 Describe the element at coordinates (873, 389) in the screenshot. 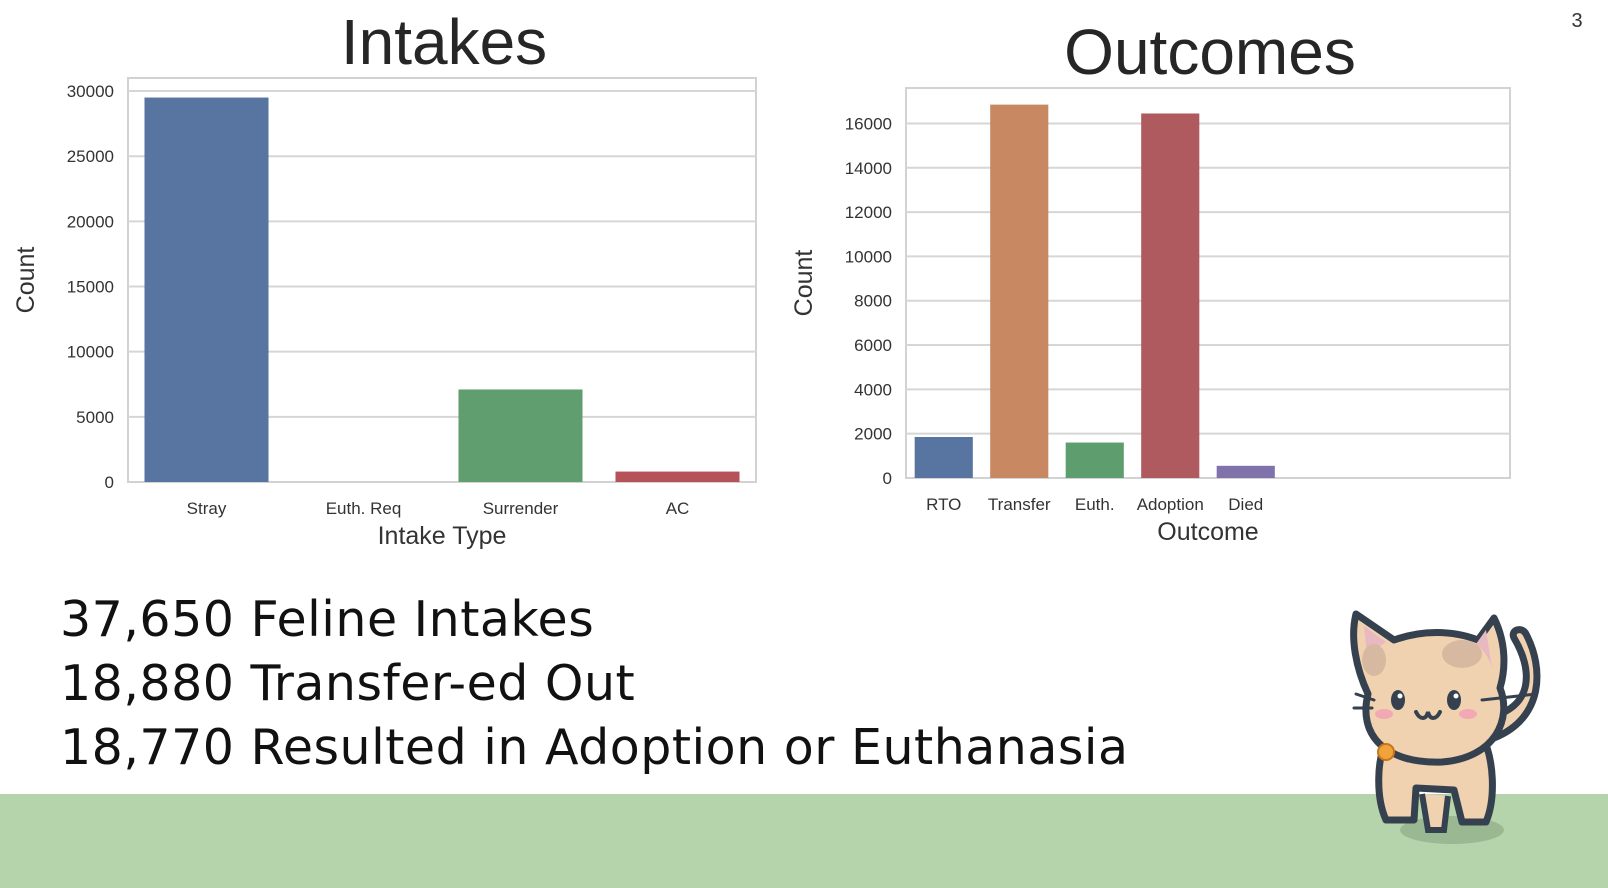

I see `y-tick-label: 4000` at that location.